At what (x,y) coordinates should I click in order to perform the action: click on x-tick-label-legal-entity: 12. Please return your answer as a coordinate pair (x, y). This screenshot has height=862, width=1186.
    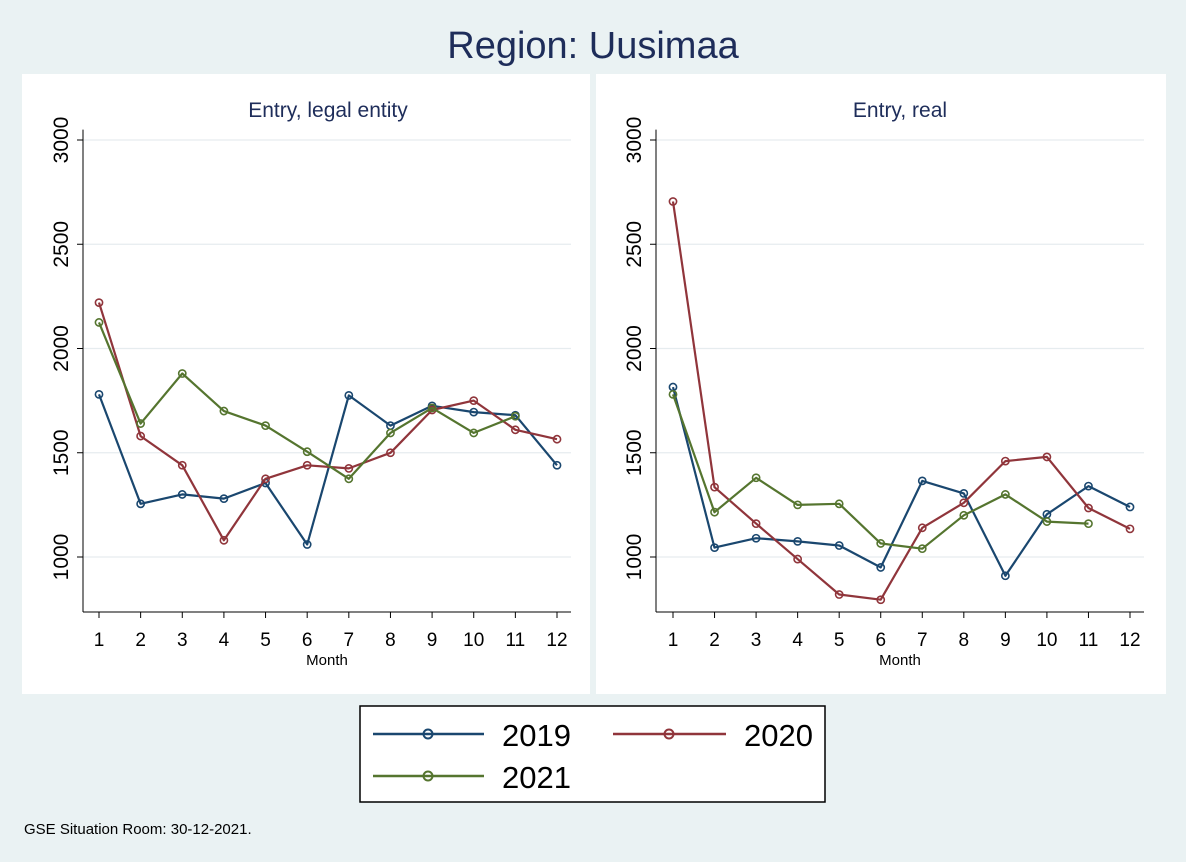
    Looking at the image, I should click on (556, 640).